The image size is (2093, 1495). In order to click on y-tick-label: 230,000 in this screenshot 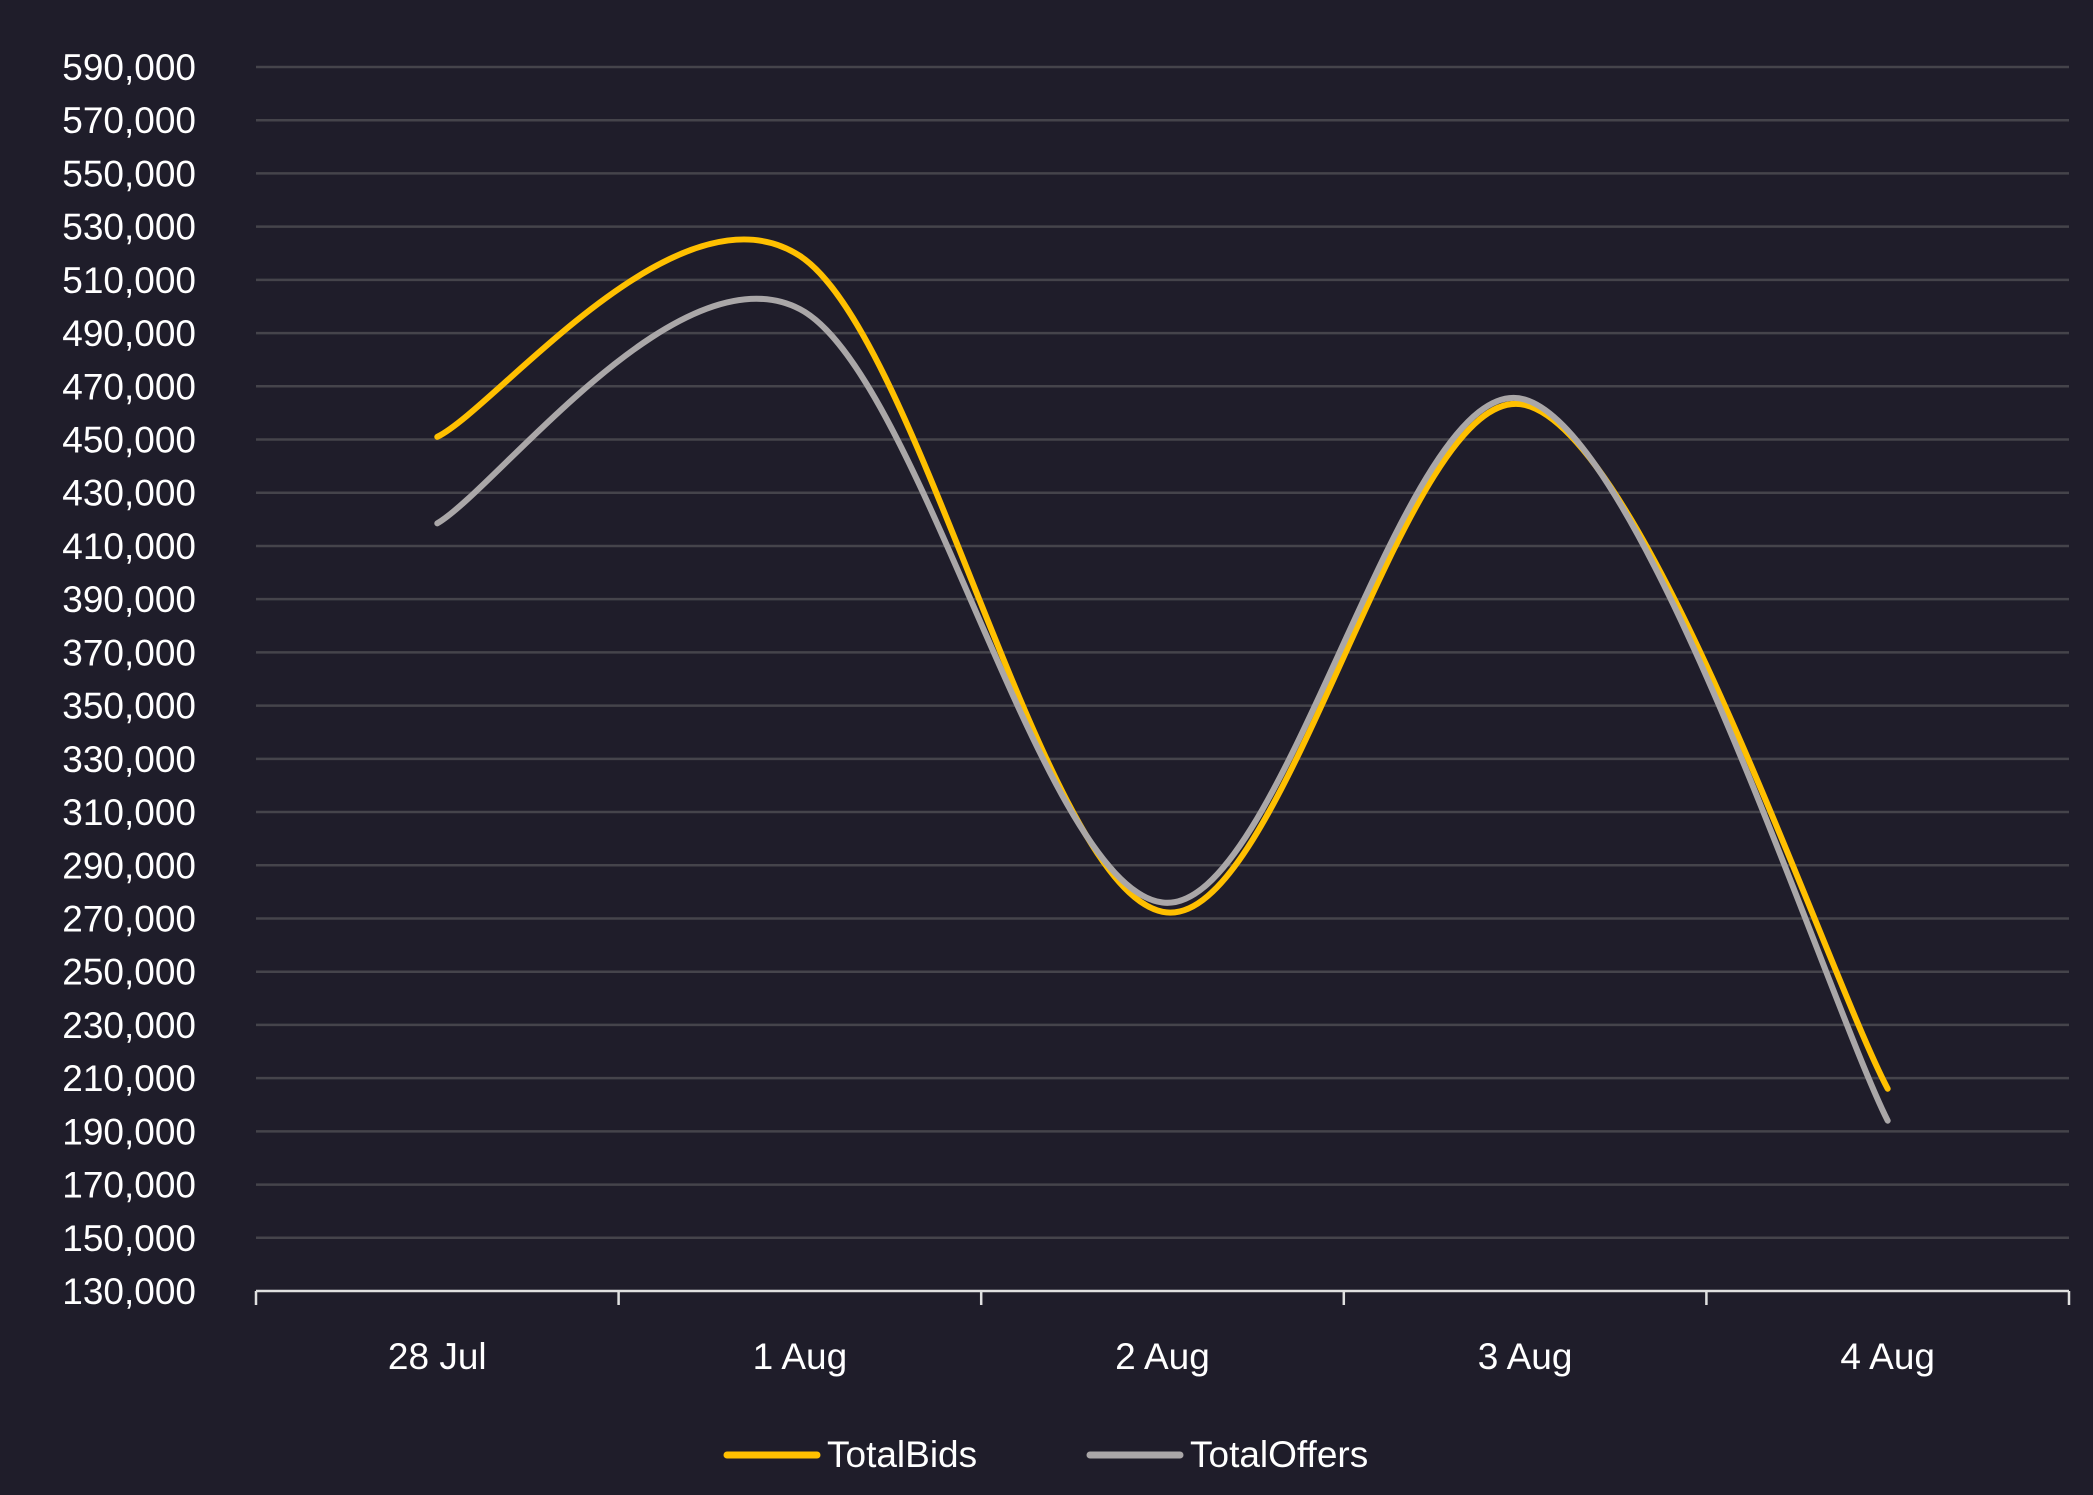, I will do `click(129, 1025)`.